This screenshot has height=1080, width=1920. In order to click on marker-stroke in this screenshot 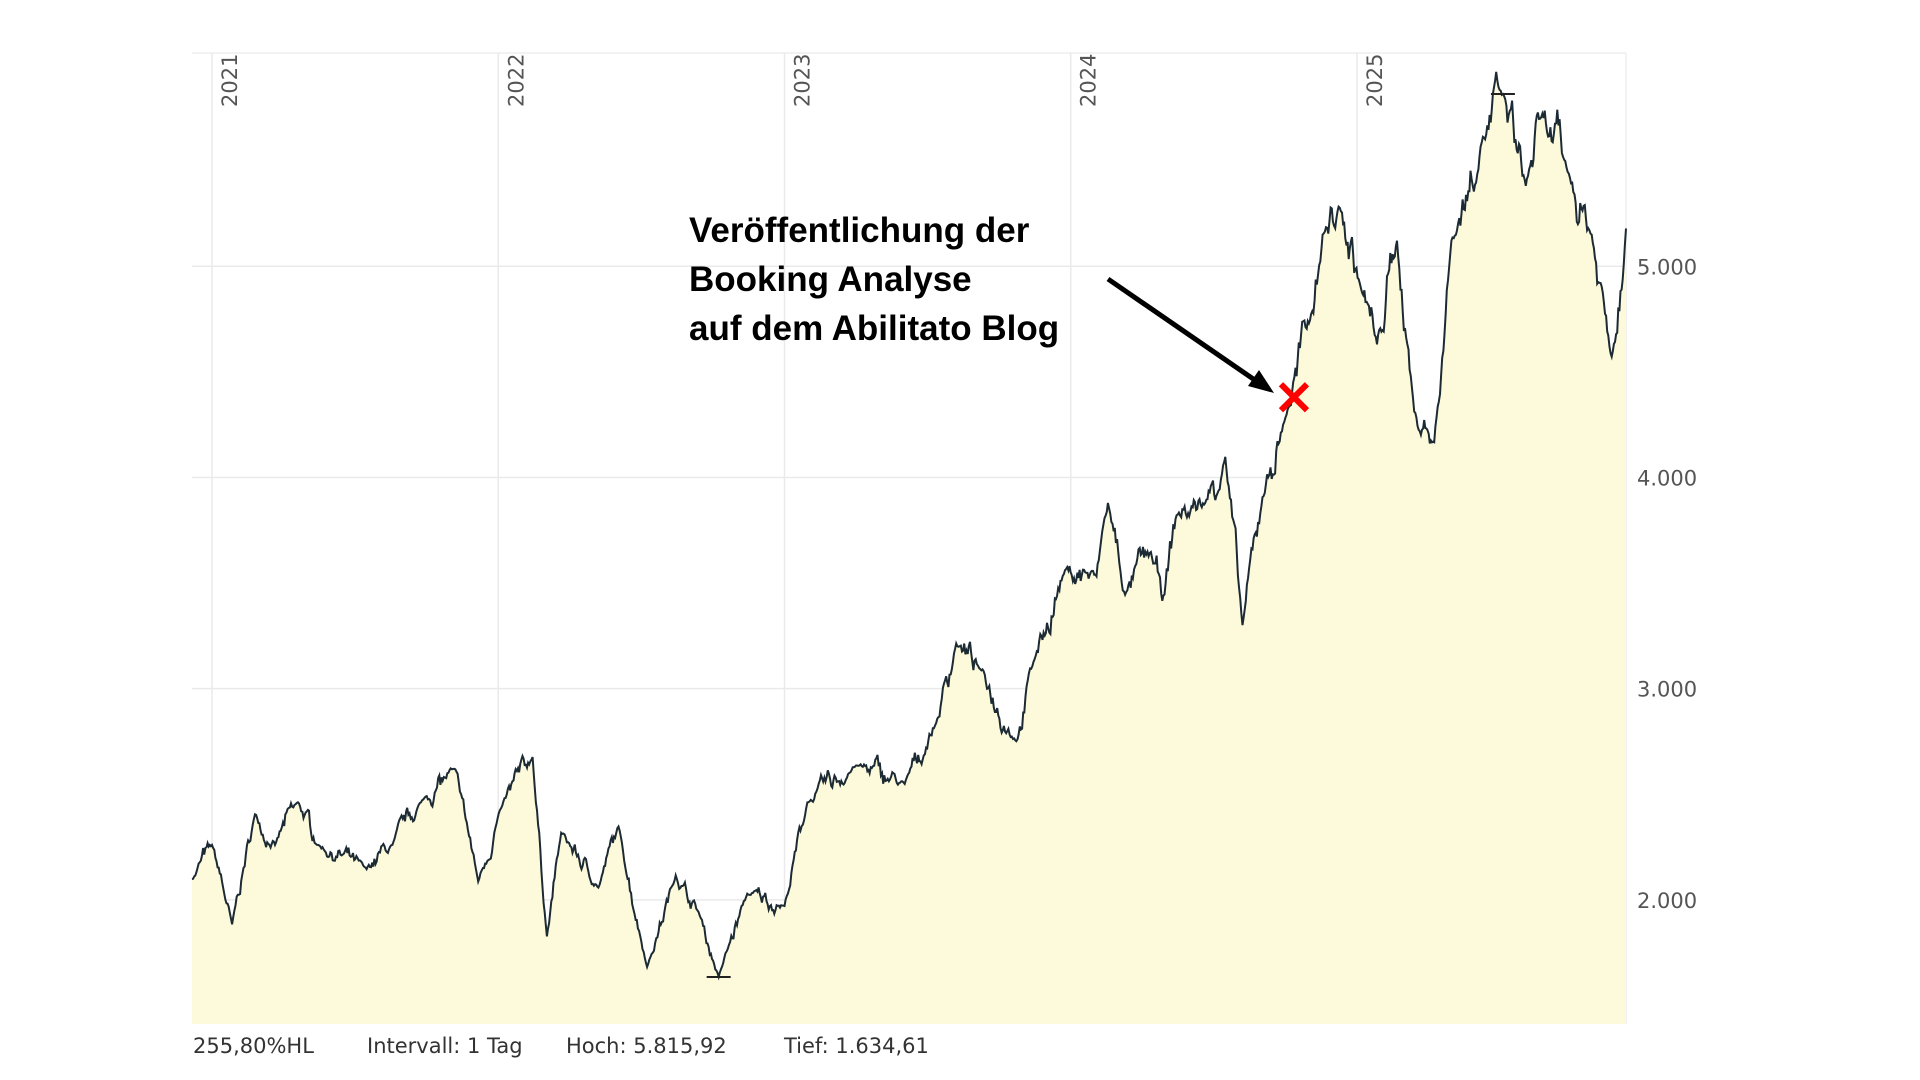, I will do `click(1294, 397)`.